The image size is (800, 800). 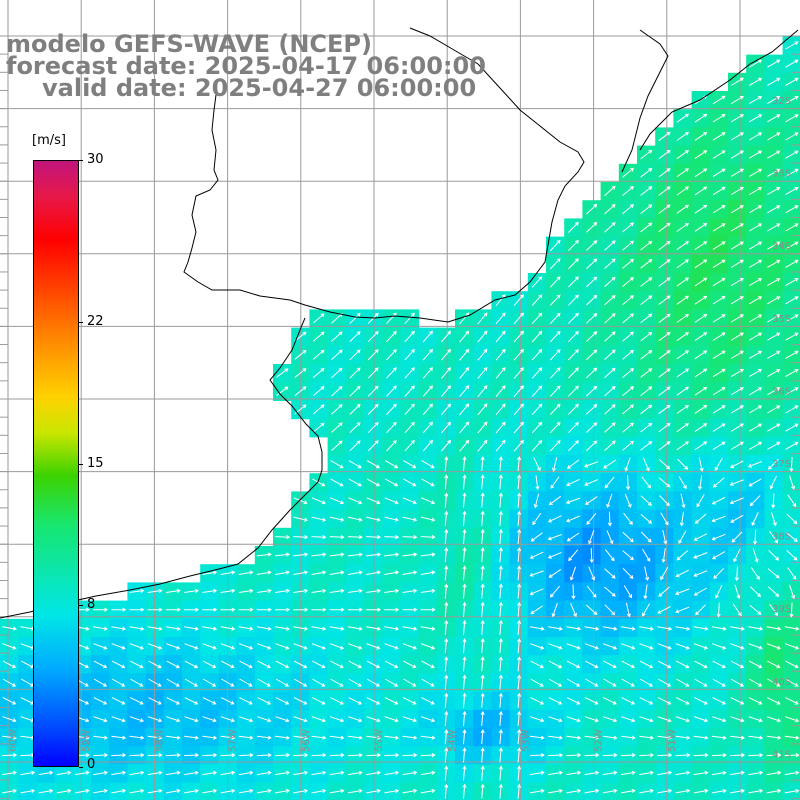 I want to click on longitude-label: 57W, so click(x=233, y=740).